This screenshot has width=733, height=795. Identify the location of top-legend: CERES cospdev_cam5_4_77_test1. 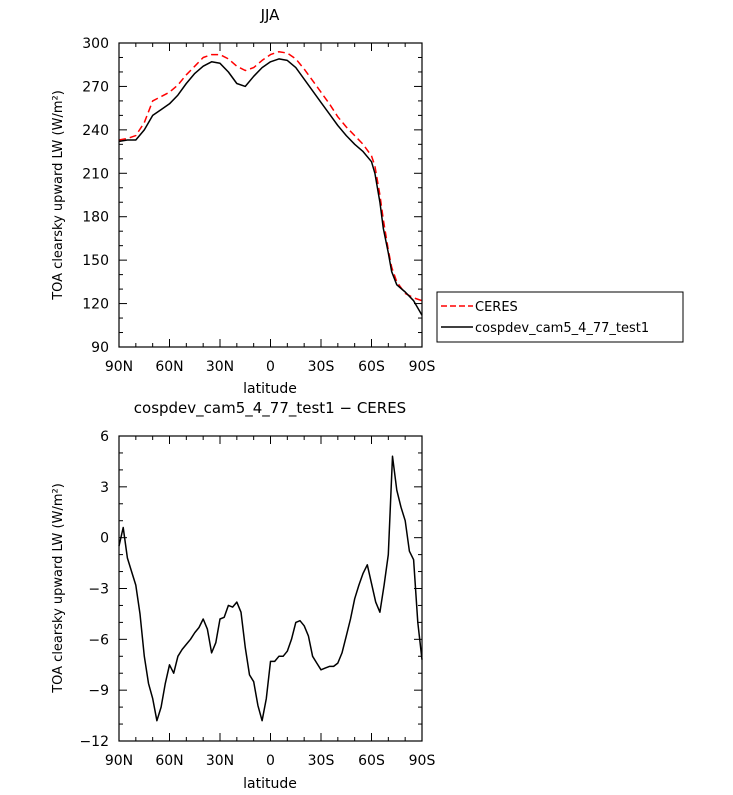
(560, 317).